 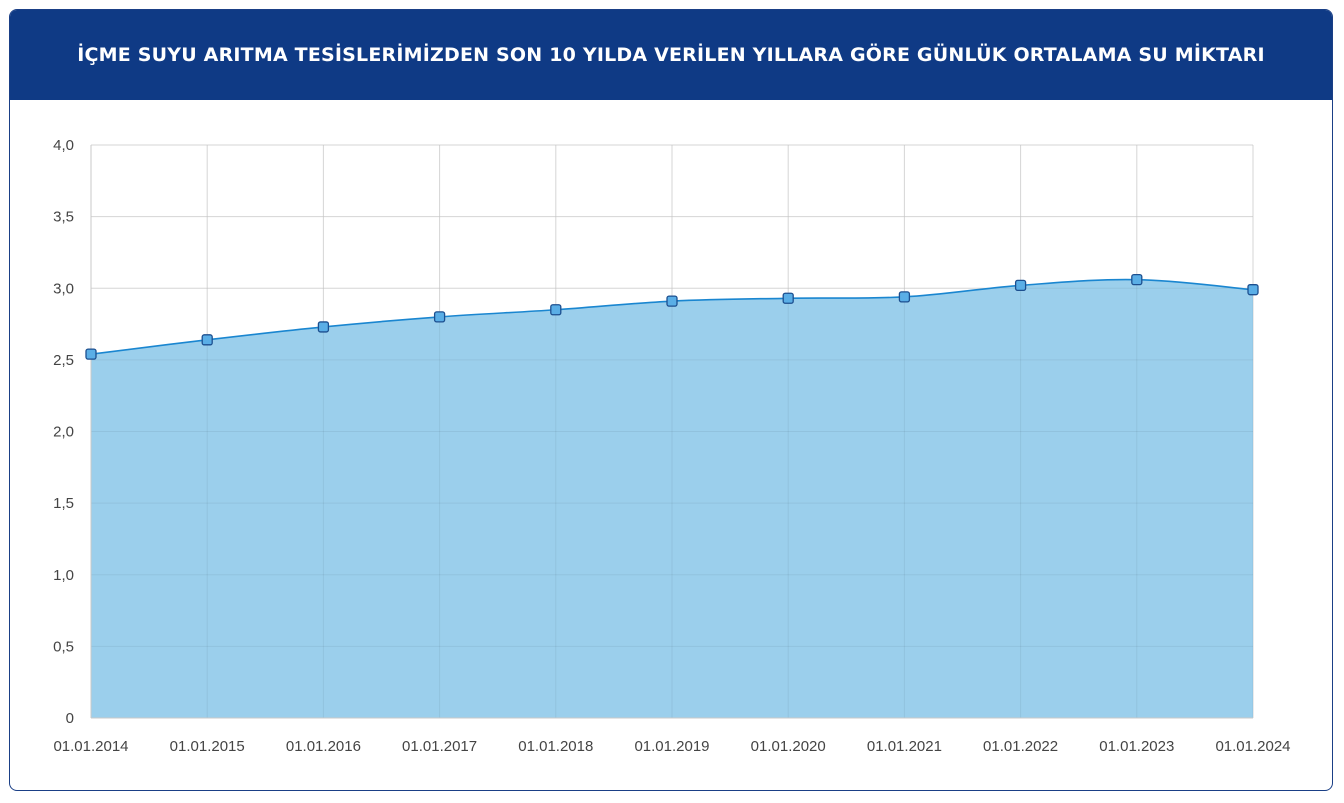 I want to click on y-tick-label: 0,5, so click(x=63, y=646).